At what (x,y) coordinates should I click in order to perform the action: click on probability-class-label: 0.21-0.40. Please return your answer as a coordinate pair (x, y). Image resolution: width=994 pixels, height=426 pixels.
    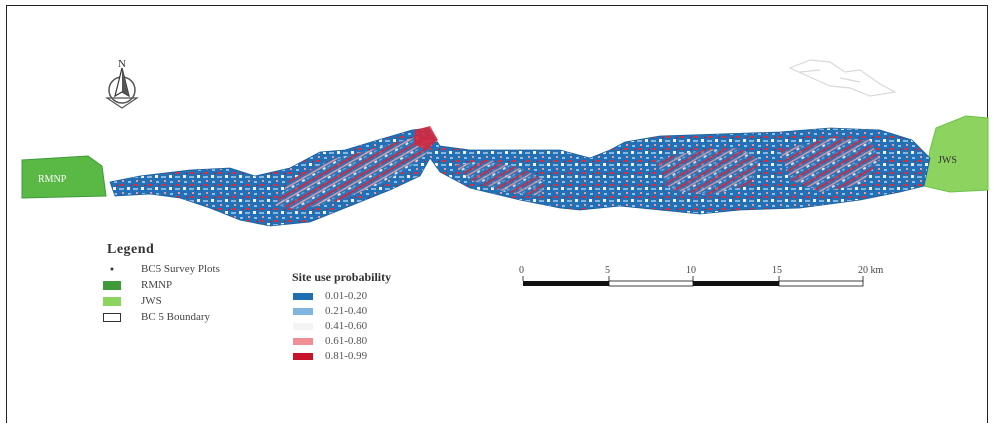
    Looking at the image, I should click on (346, 311).